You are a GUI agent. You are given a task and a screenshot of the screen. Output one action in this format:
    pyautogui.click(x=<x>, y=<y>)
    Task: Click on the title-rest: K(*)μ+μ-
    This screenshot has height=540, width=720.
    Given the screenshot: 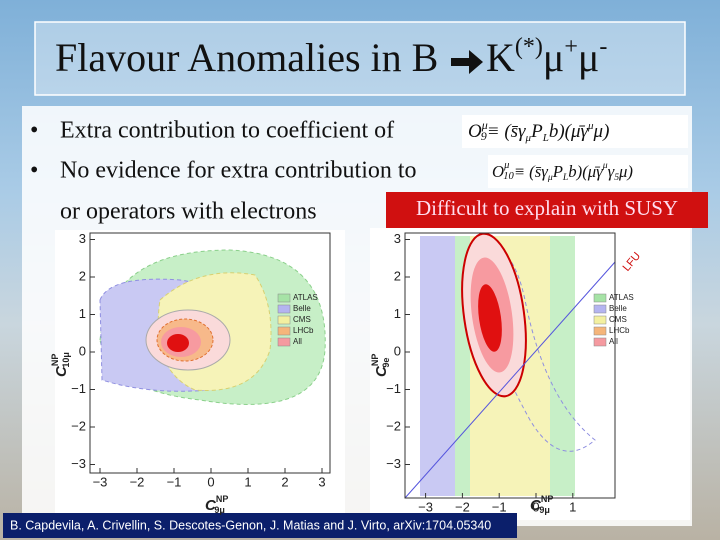 What is the action you would take?
    pyautogui.click(x=546, y=57)
    